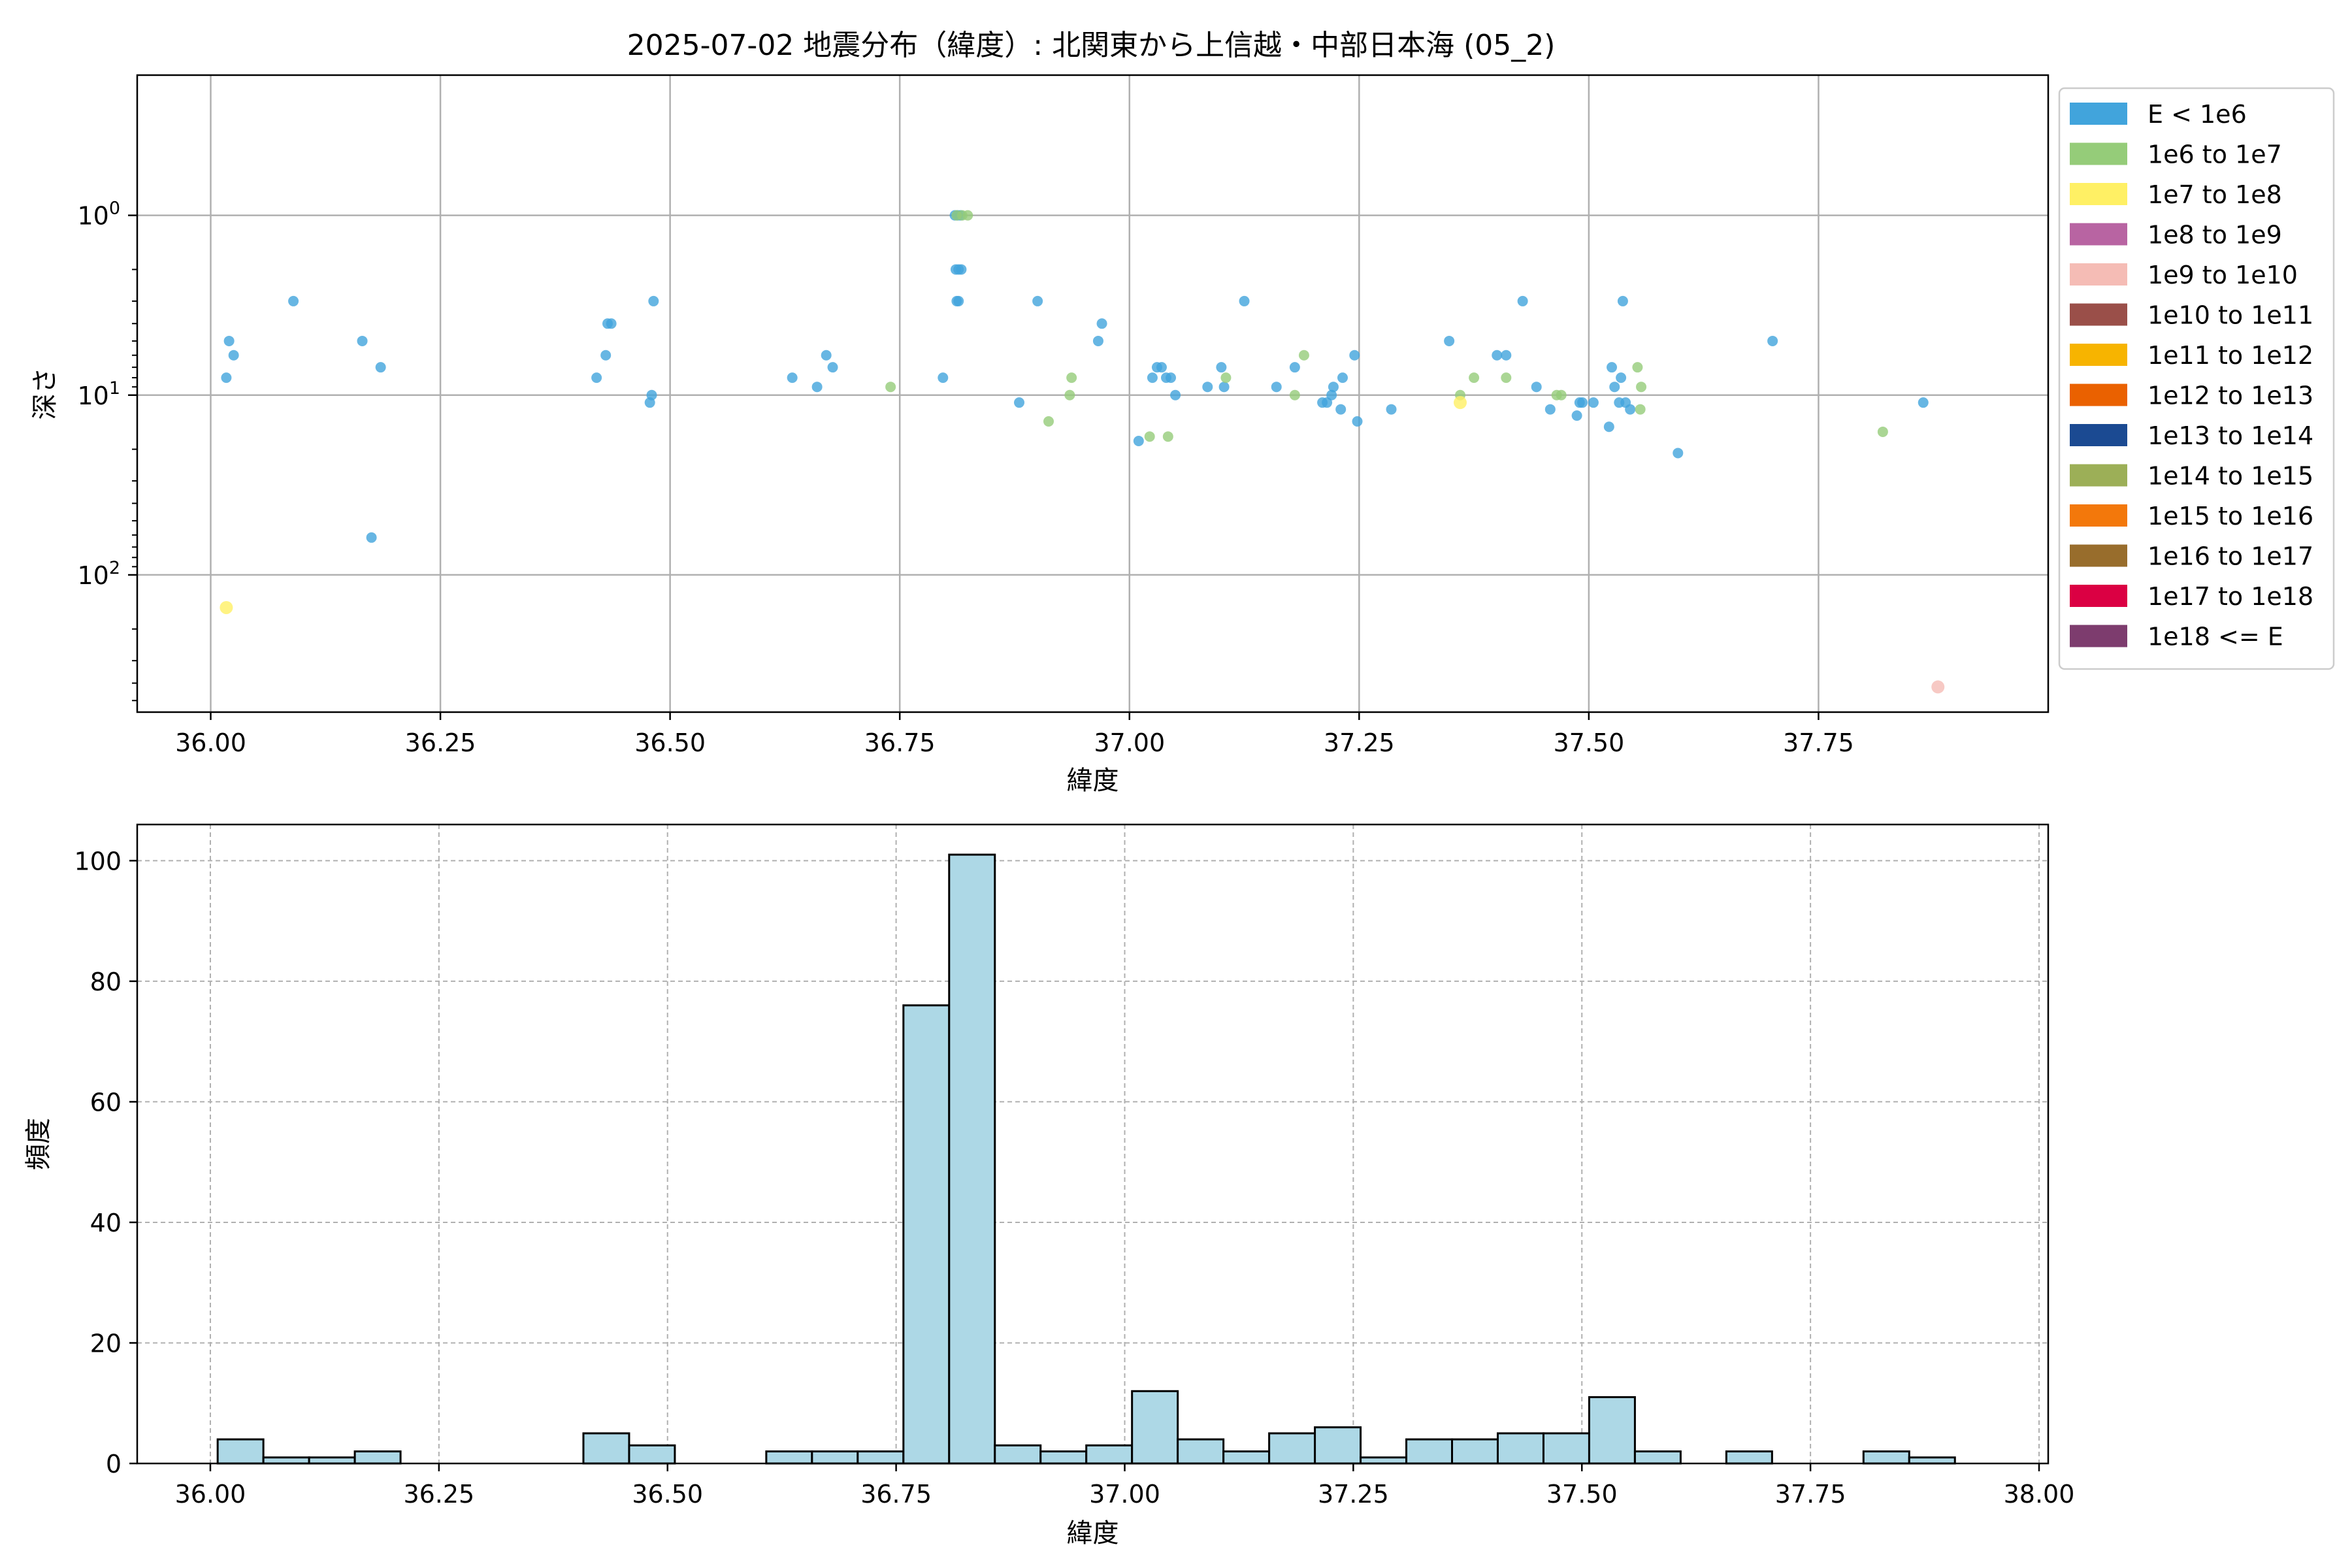  Describe the element at coordinates (2230, 476) in the screenshot. I see `legend-label: 1e14 to 1e15` at that location.